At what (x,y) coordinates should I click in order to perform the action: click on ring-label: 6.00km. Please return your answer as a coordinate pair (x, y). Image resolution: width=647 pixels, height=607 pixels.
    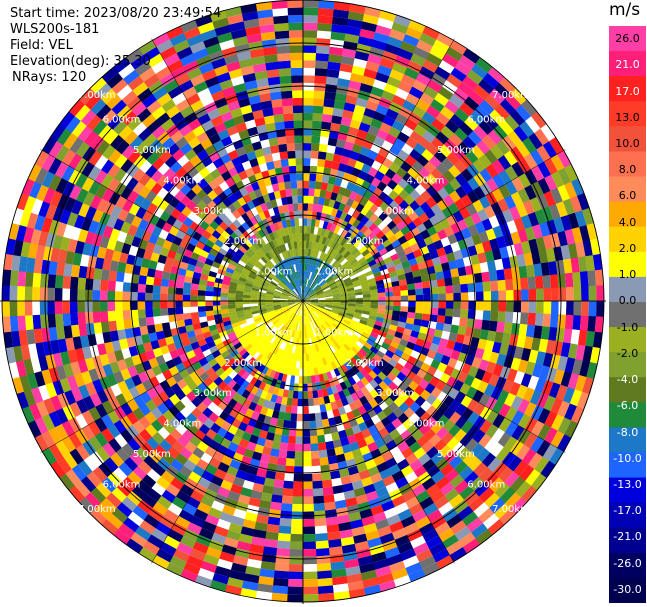
    Looking at the image, I should click on (486, 484).